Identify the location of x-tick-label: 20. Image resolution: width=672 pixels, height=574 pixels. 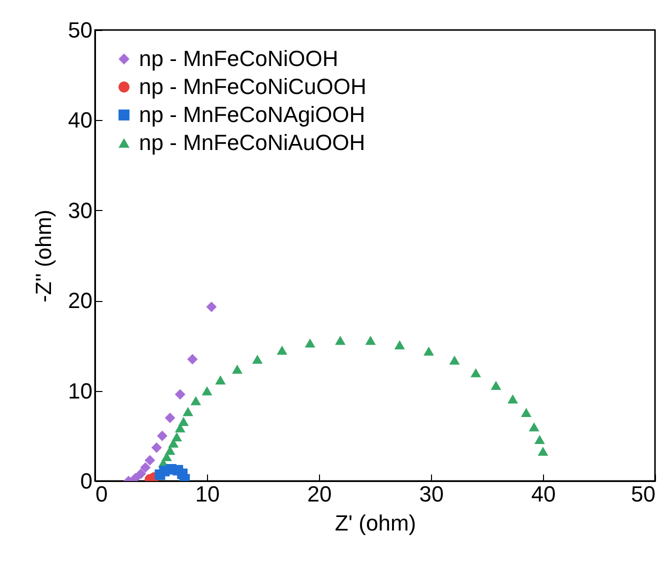
(319, 494).